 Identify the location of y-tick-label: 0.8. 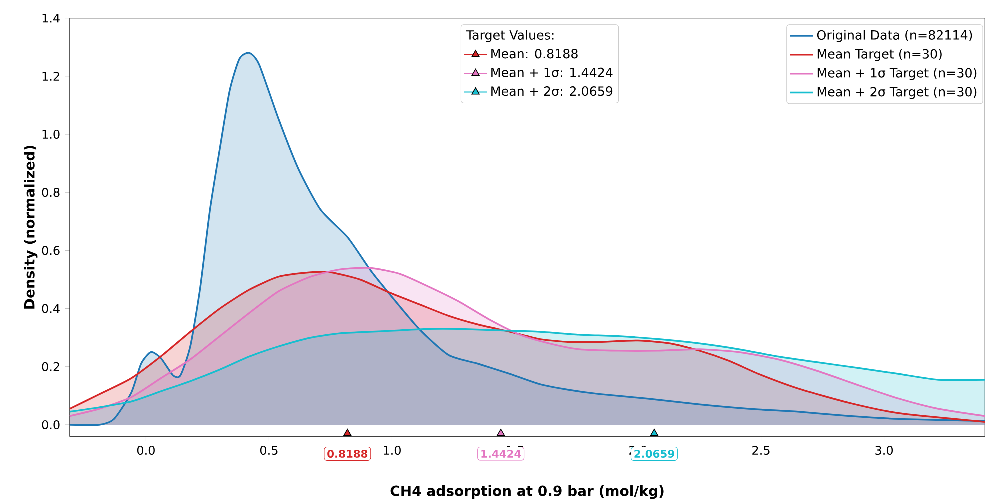
(51, 193).